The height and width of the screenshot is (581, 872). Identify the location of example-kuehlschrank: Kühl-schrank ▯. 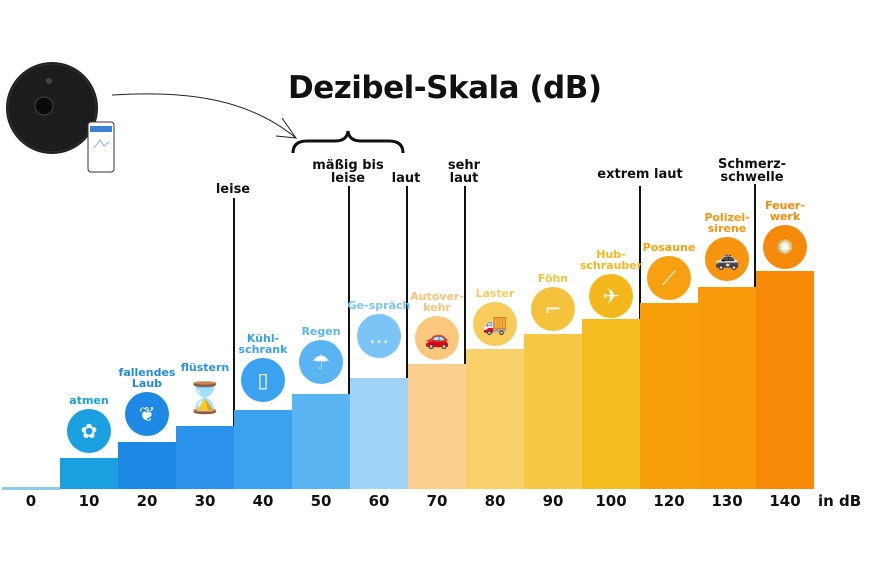
(263, 367).